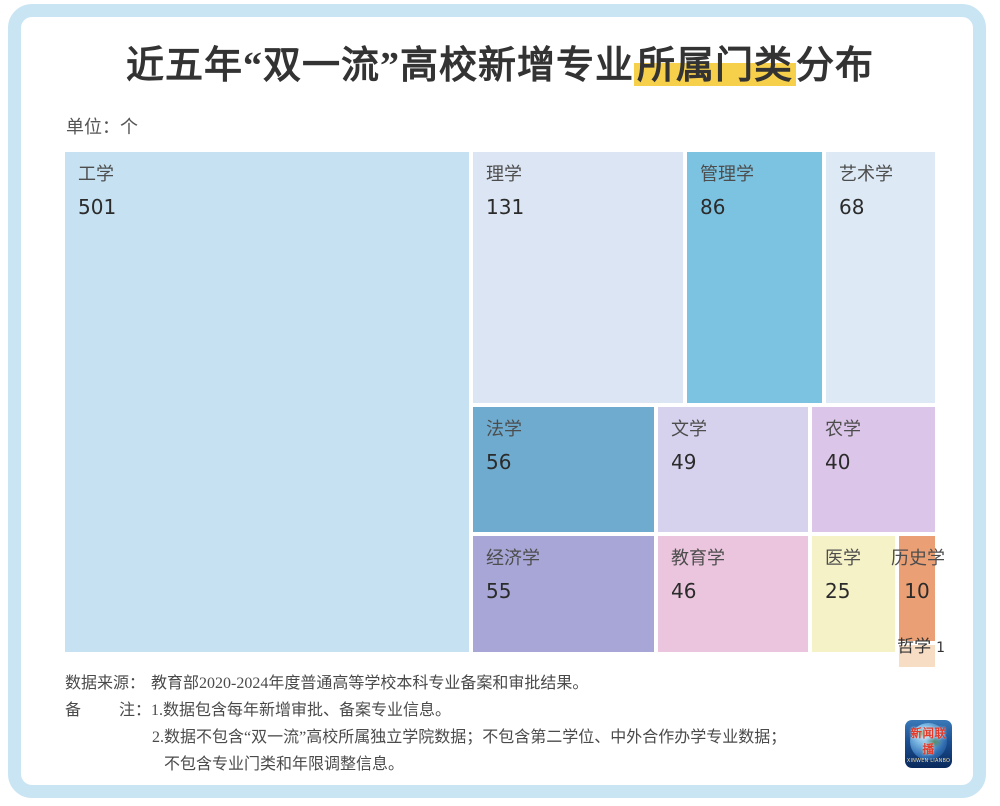 This screenshot has height=806, width=1000. What do you see at coordinates (852, 206) in the screenshot?
I see `cell-value: 68` at bounding box center [852, 206].